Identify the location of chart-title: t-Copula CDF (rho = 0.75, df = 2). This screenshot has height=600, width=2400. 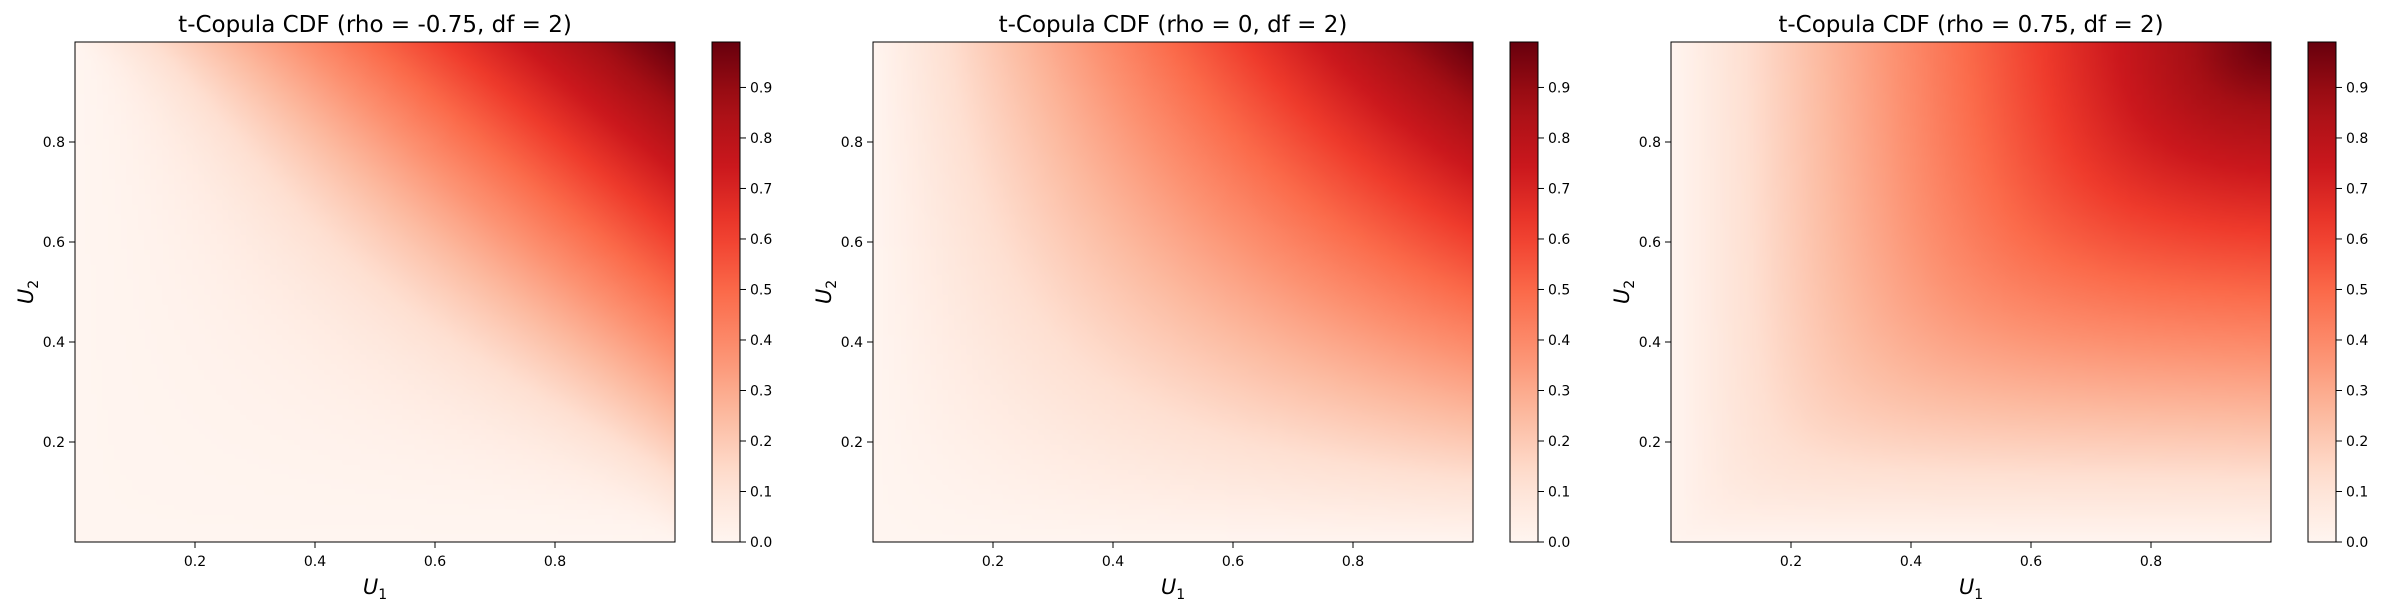
(1970, 25).